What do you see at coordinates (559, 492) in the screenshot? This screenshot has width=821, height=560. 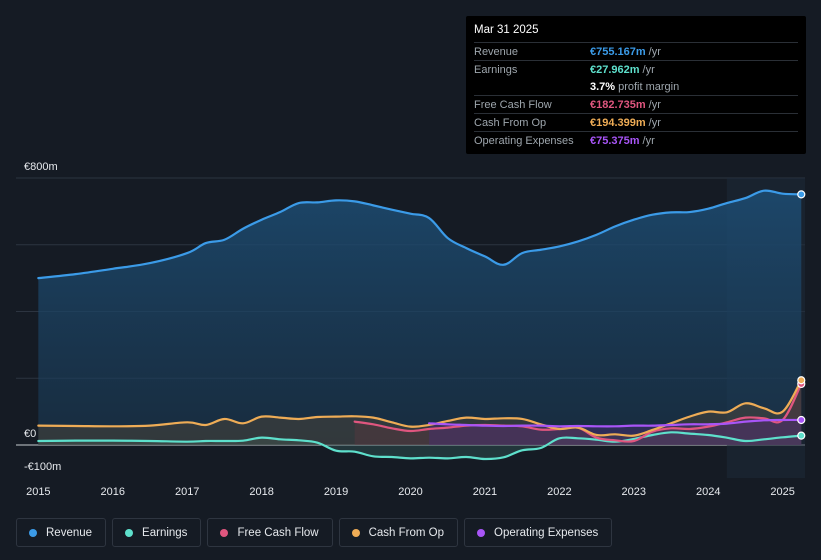 I see `x-tick-label: 2022` at bounding box center [559, 492].